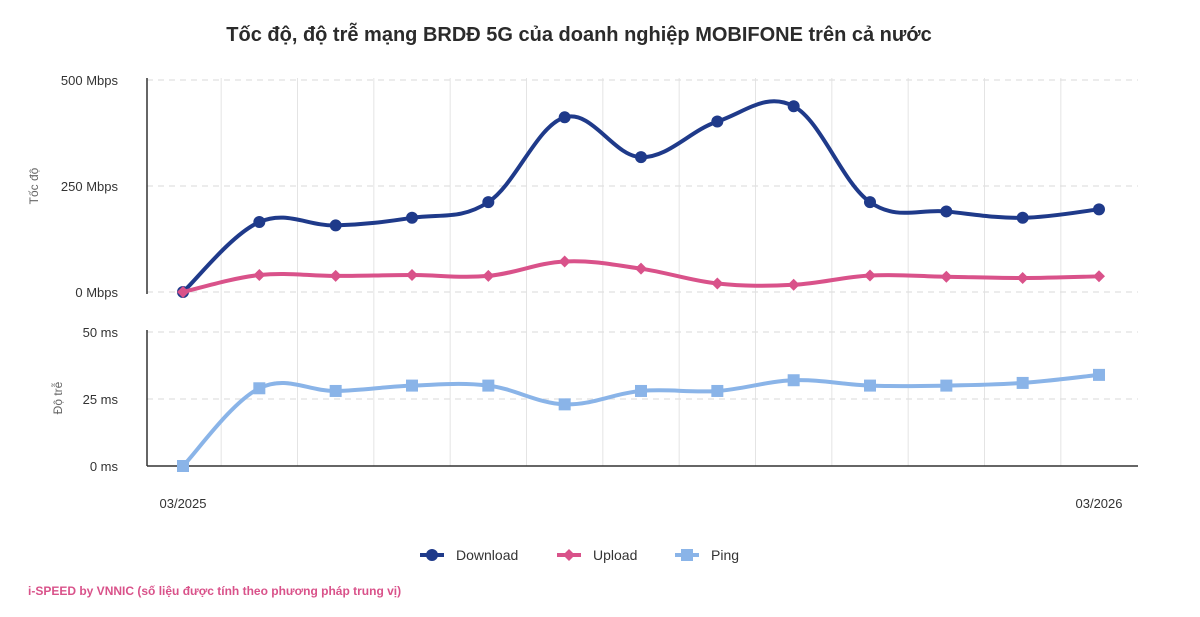 The width and height of the screenshot is (1200, 617). I want to click on latency-axis-title: Độ trễ, so click(57, 397).